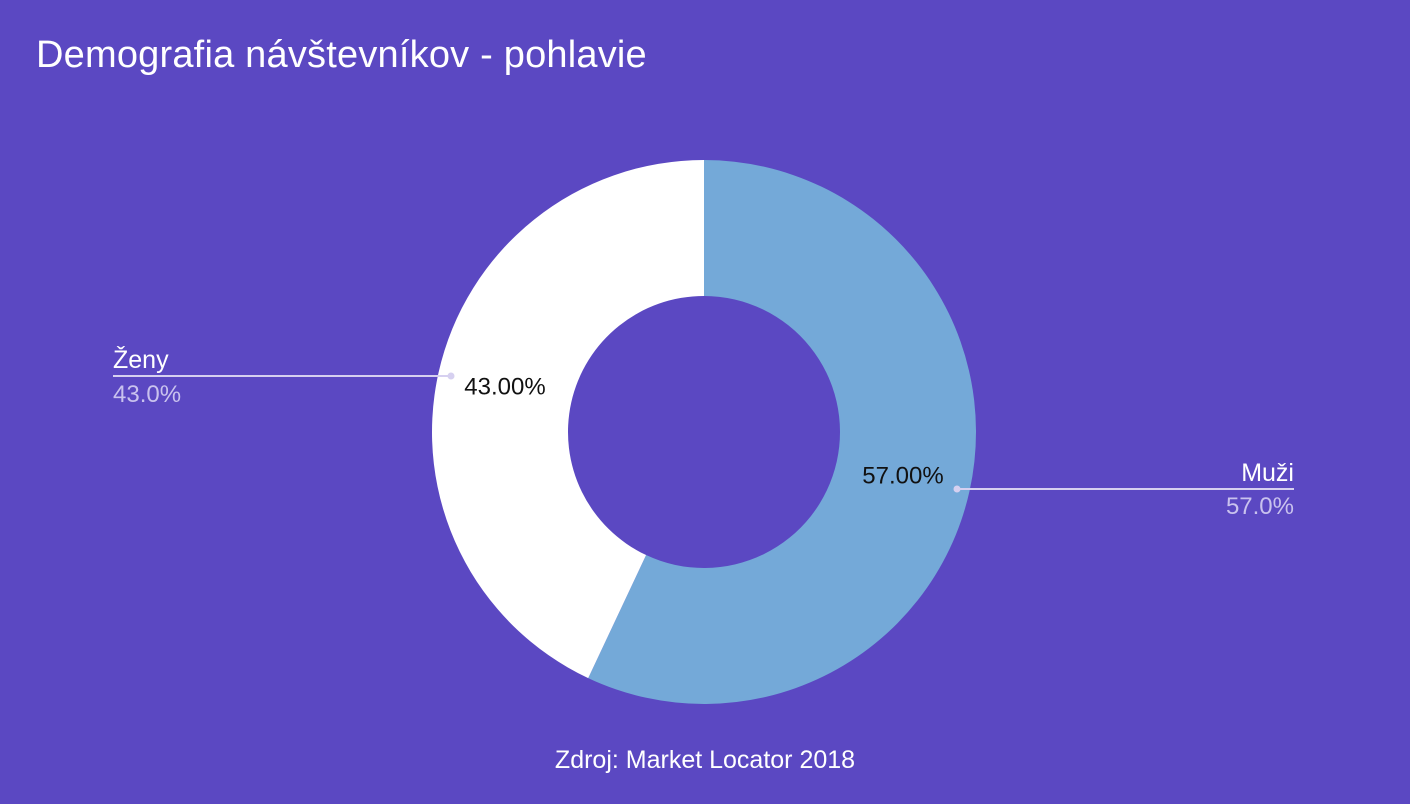 Image resolution: width=1410 pixels, height=804 pixels. I want to click on slice-label-men: 57.00%, so click(902, 475).